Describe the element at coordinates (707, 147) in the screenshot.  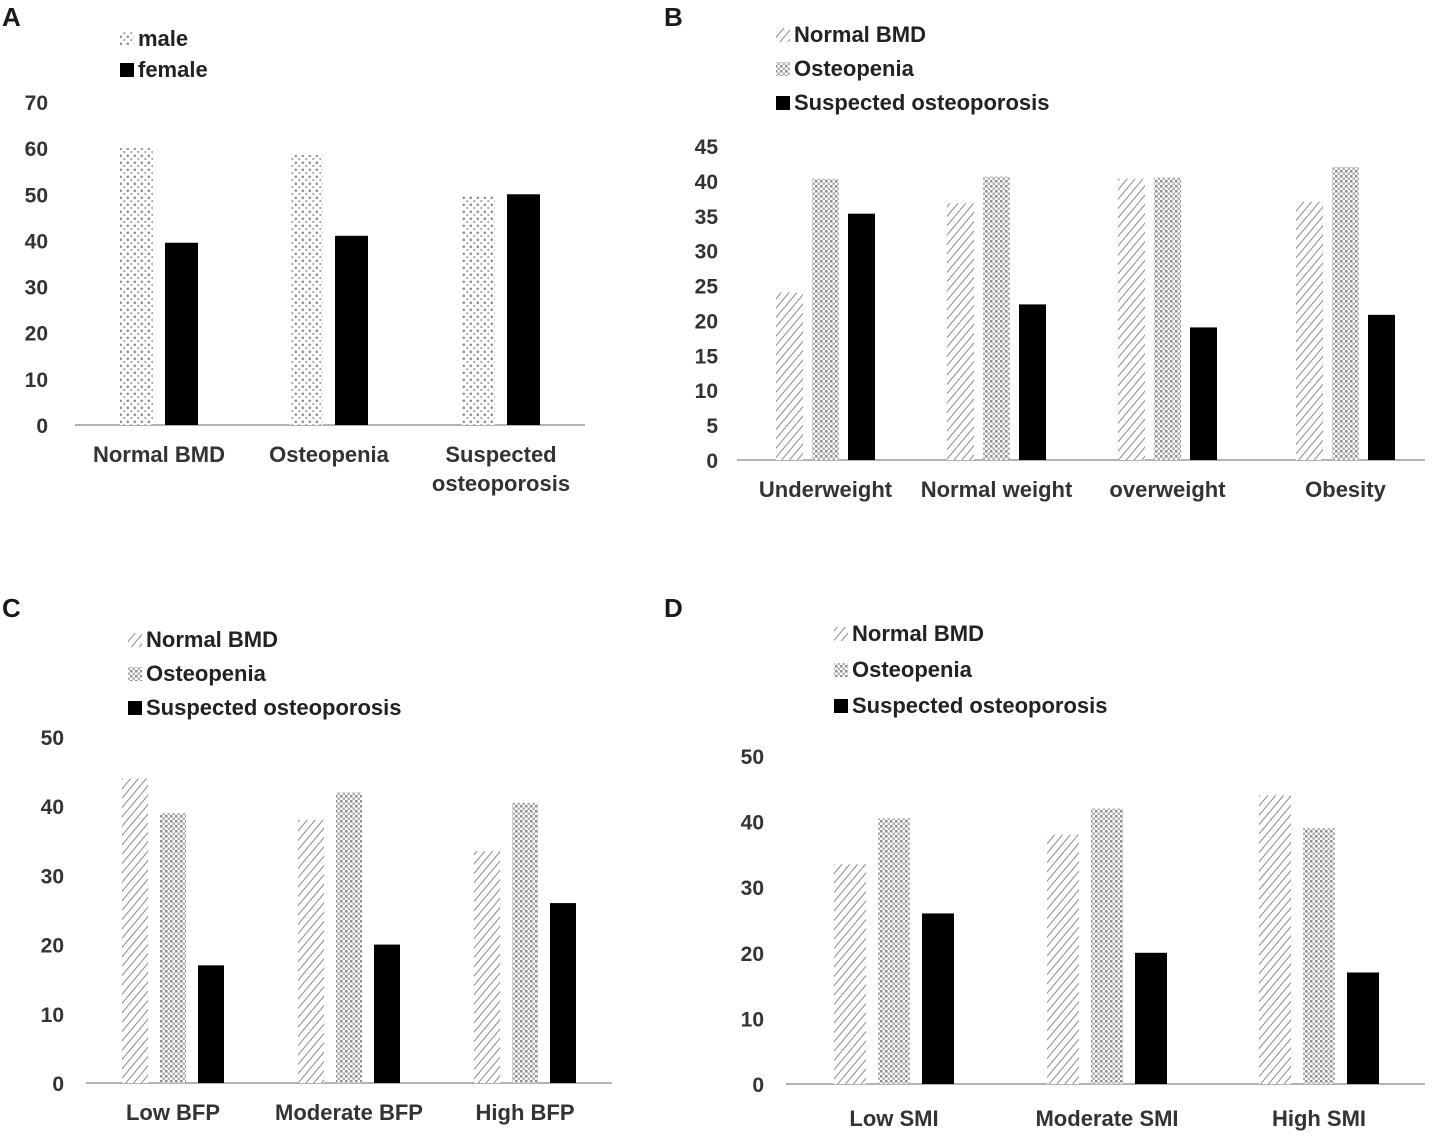
I see `y-tick-label: 45` at that location.